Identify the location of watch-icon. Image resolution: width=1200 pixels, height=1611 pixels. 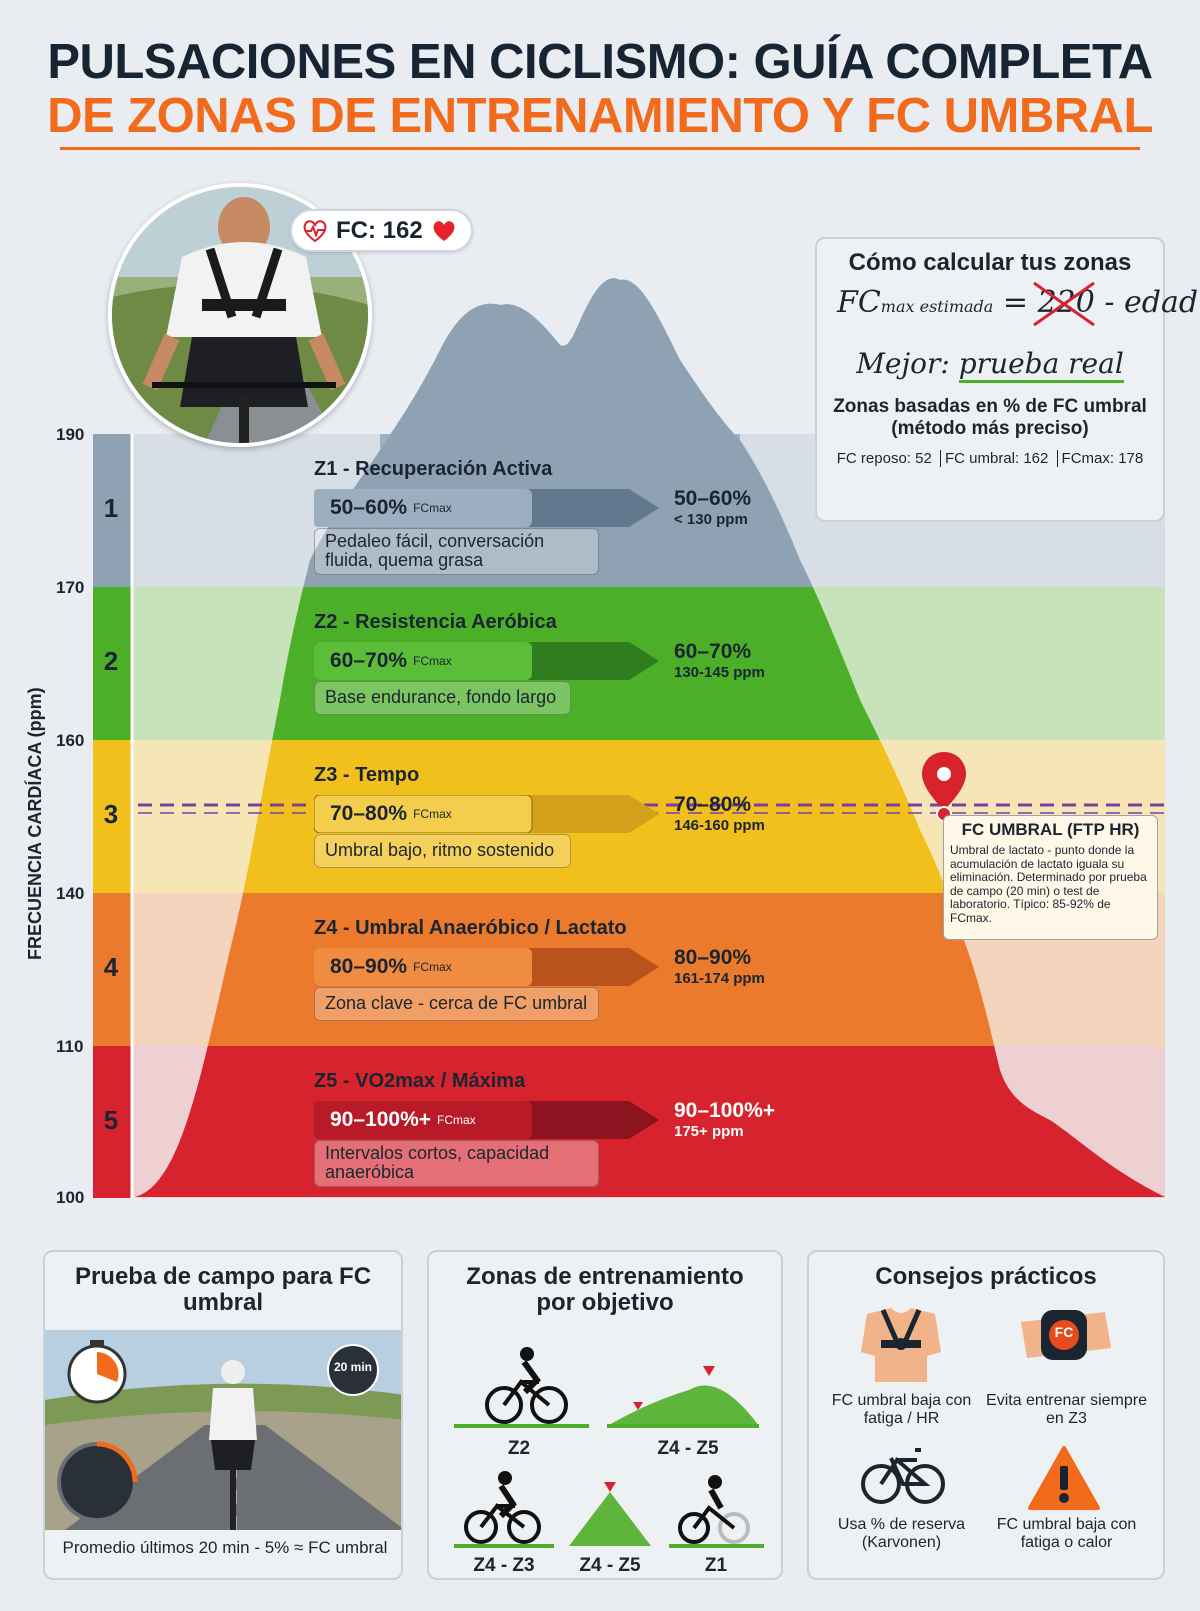
(1066, 1335).